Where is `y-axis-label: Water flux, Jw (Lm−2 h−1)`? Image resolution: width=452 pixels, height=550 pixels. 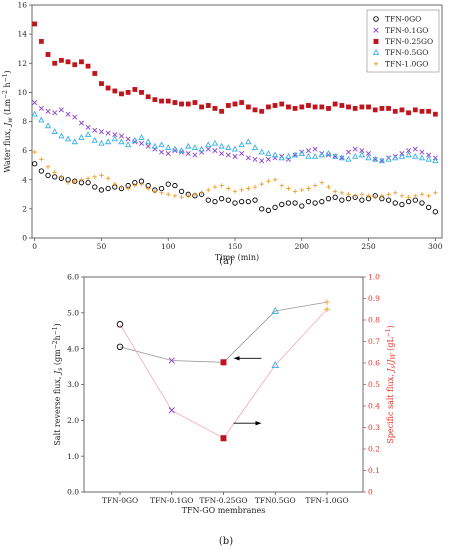 y-axis-label: Water flux, Jw (Lm−2 h−1) is located at coordinates (8, 121).